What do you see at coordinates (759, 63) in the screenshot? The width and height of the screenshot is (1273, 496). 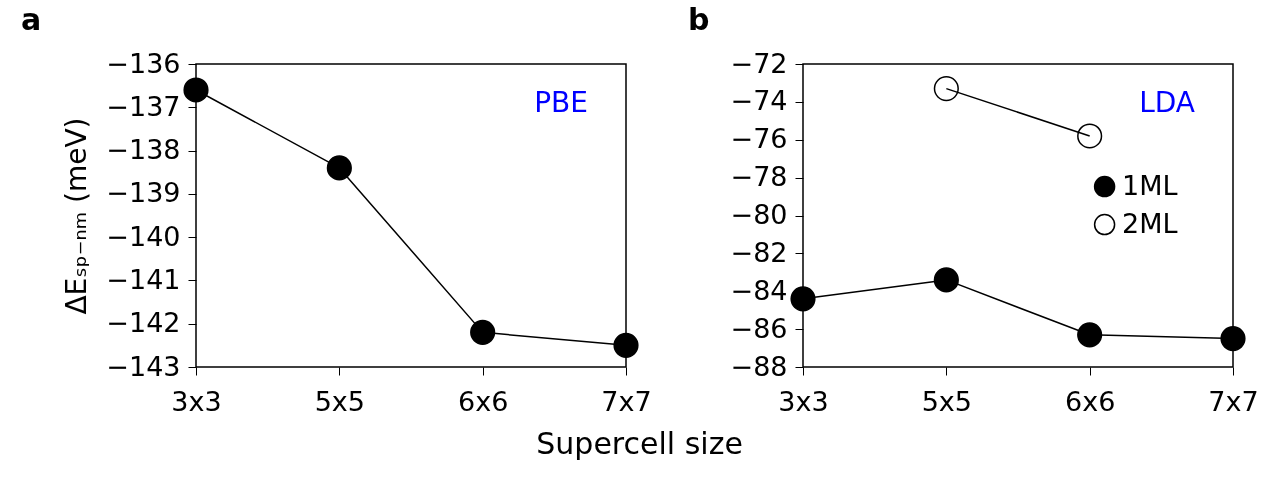 I see `y-tick-label: −72` at bounding box center [759, 63].